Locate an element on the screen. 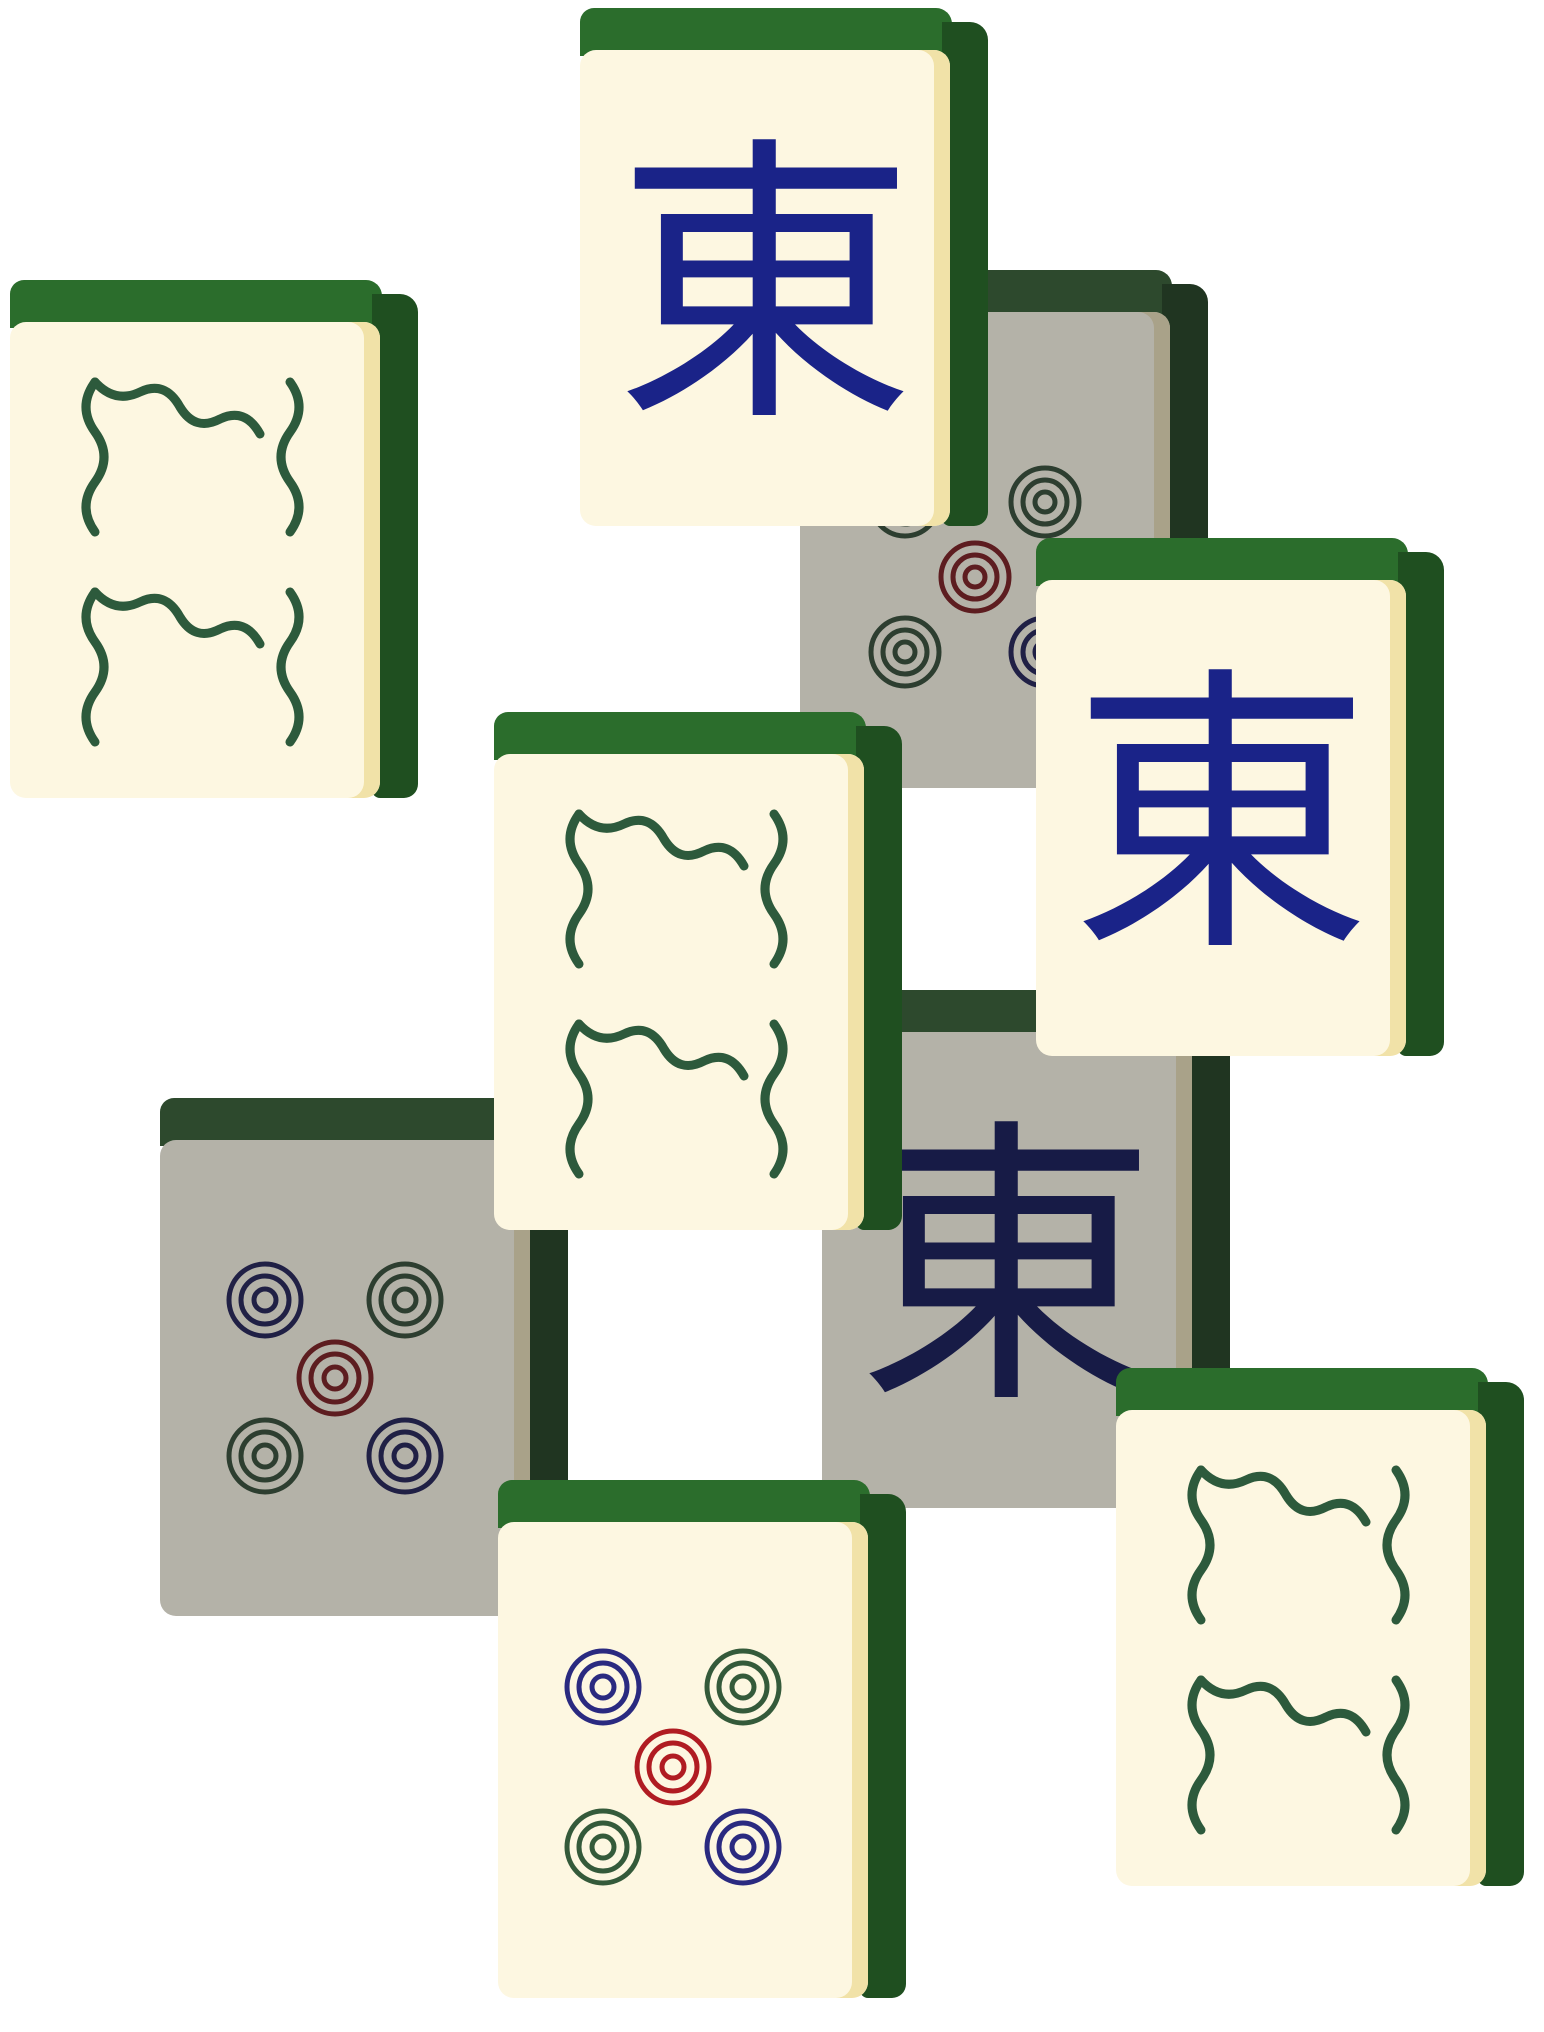 The image size is (1544, 2032). tile-east-top: 東 is located at coordinates (784, 267).